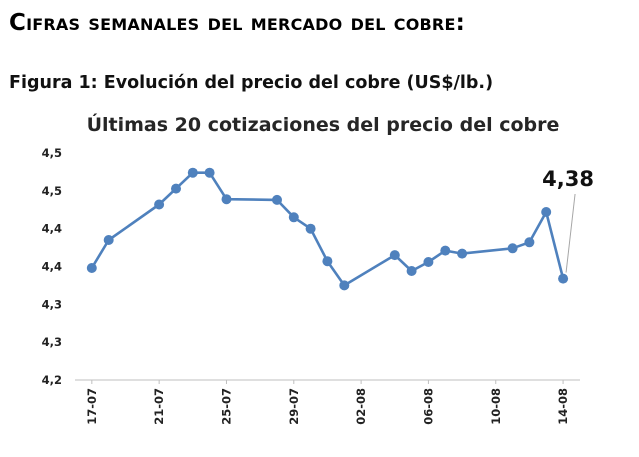 Image resolution: width=639 pixels, height=457 pixels. Describe the element at coordinates (570, 233) in the screenshot. I see `callout-leader-line` at that location.